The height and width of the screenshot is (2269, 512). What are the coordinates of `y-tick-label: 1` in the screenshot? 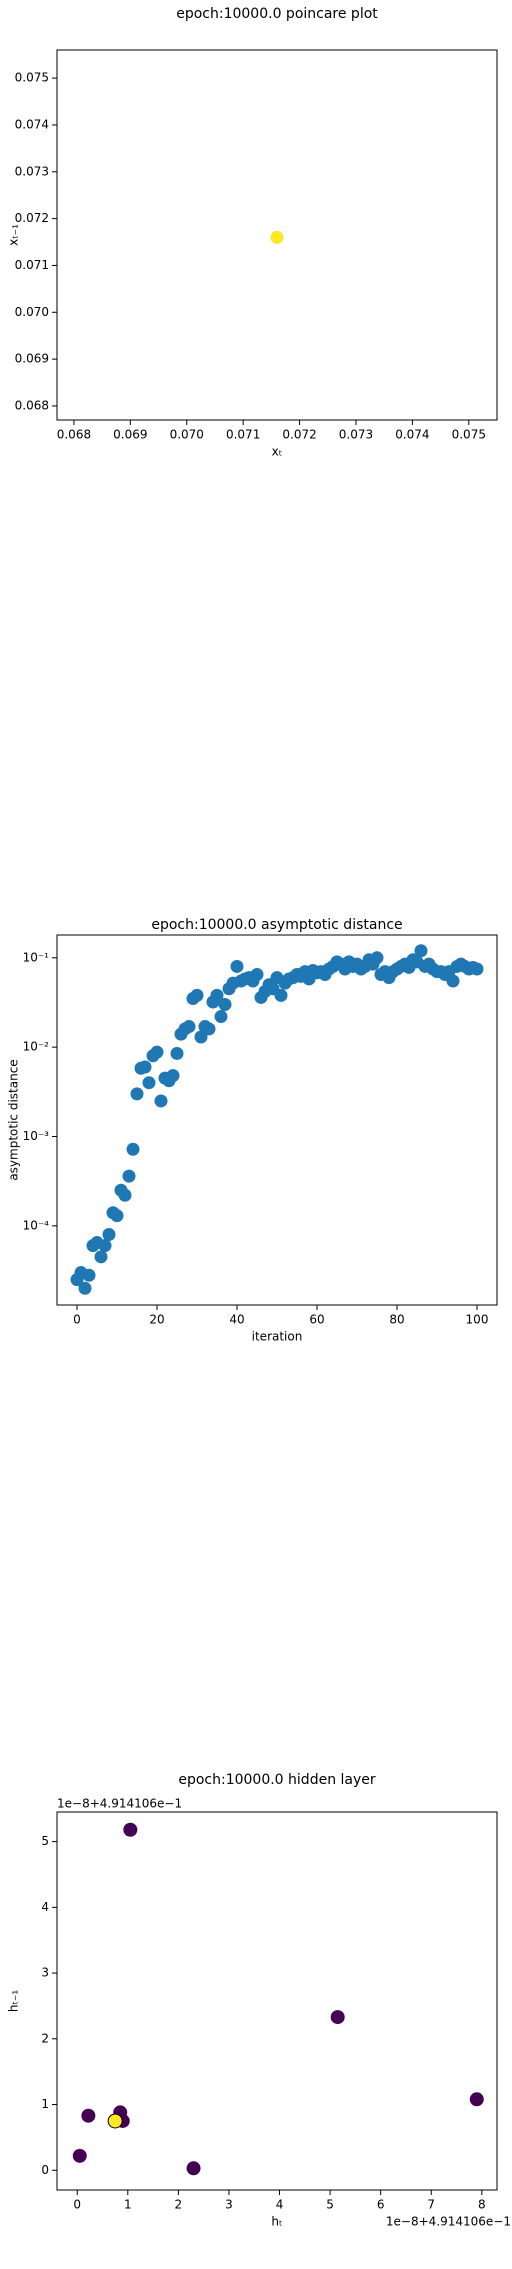 It's located at (45, 2104).